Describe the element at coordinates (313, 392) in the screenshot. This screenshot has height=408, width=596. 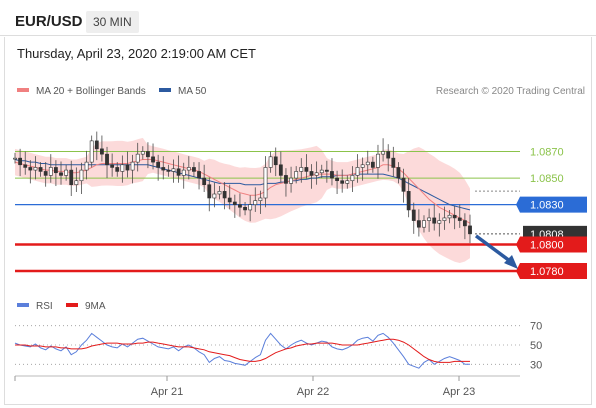
I see `x-tick-label: Apr 22` at that location.